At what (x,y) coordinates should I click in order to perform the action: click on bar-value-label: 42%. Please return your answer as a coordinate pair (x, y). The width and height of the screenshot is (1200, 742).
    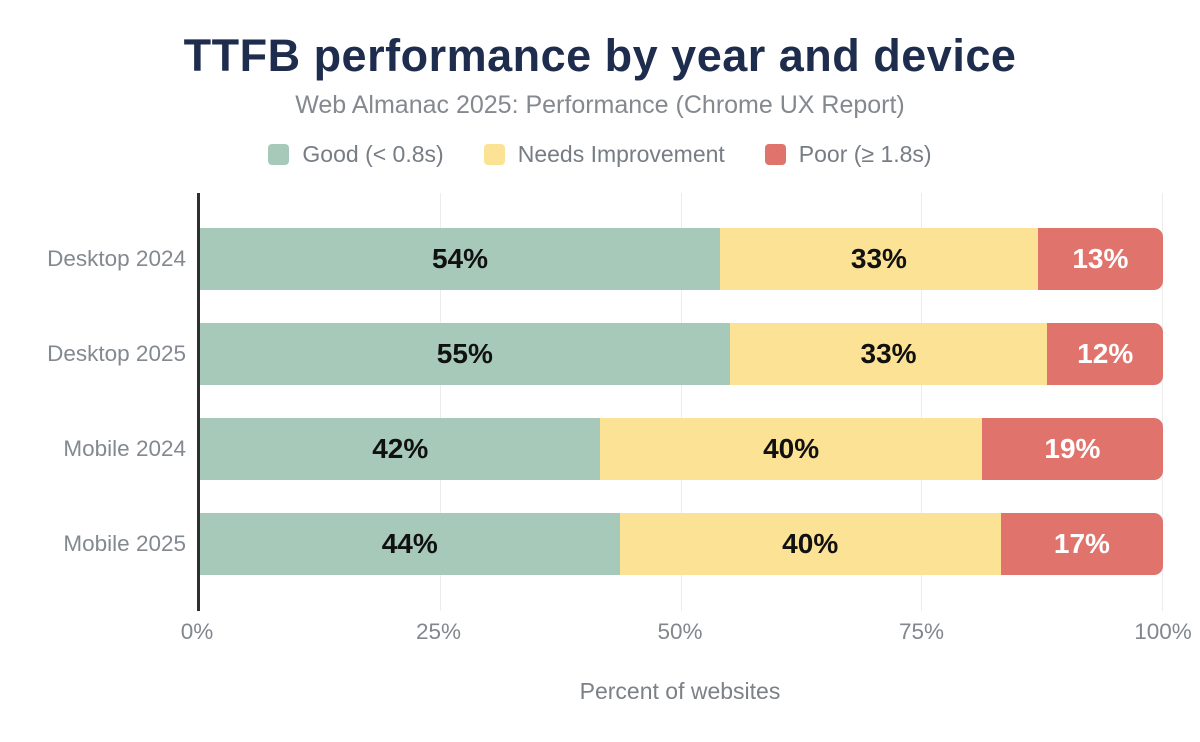
    Looking at the image, I should click on (400, 448).